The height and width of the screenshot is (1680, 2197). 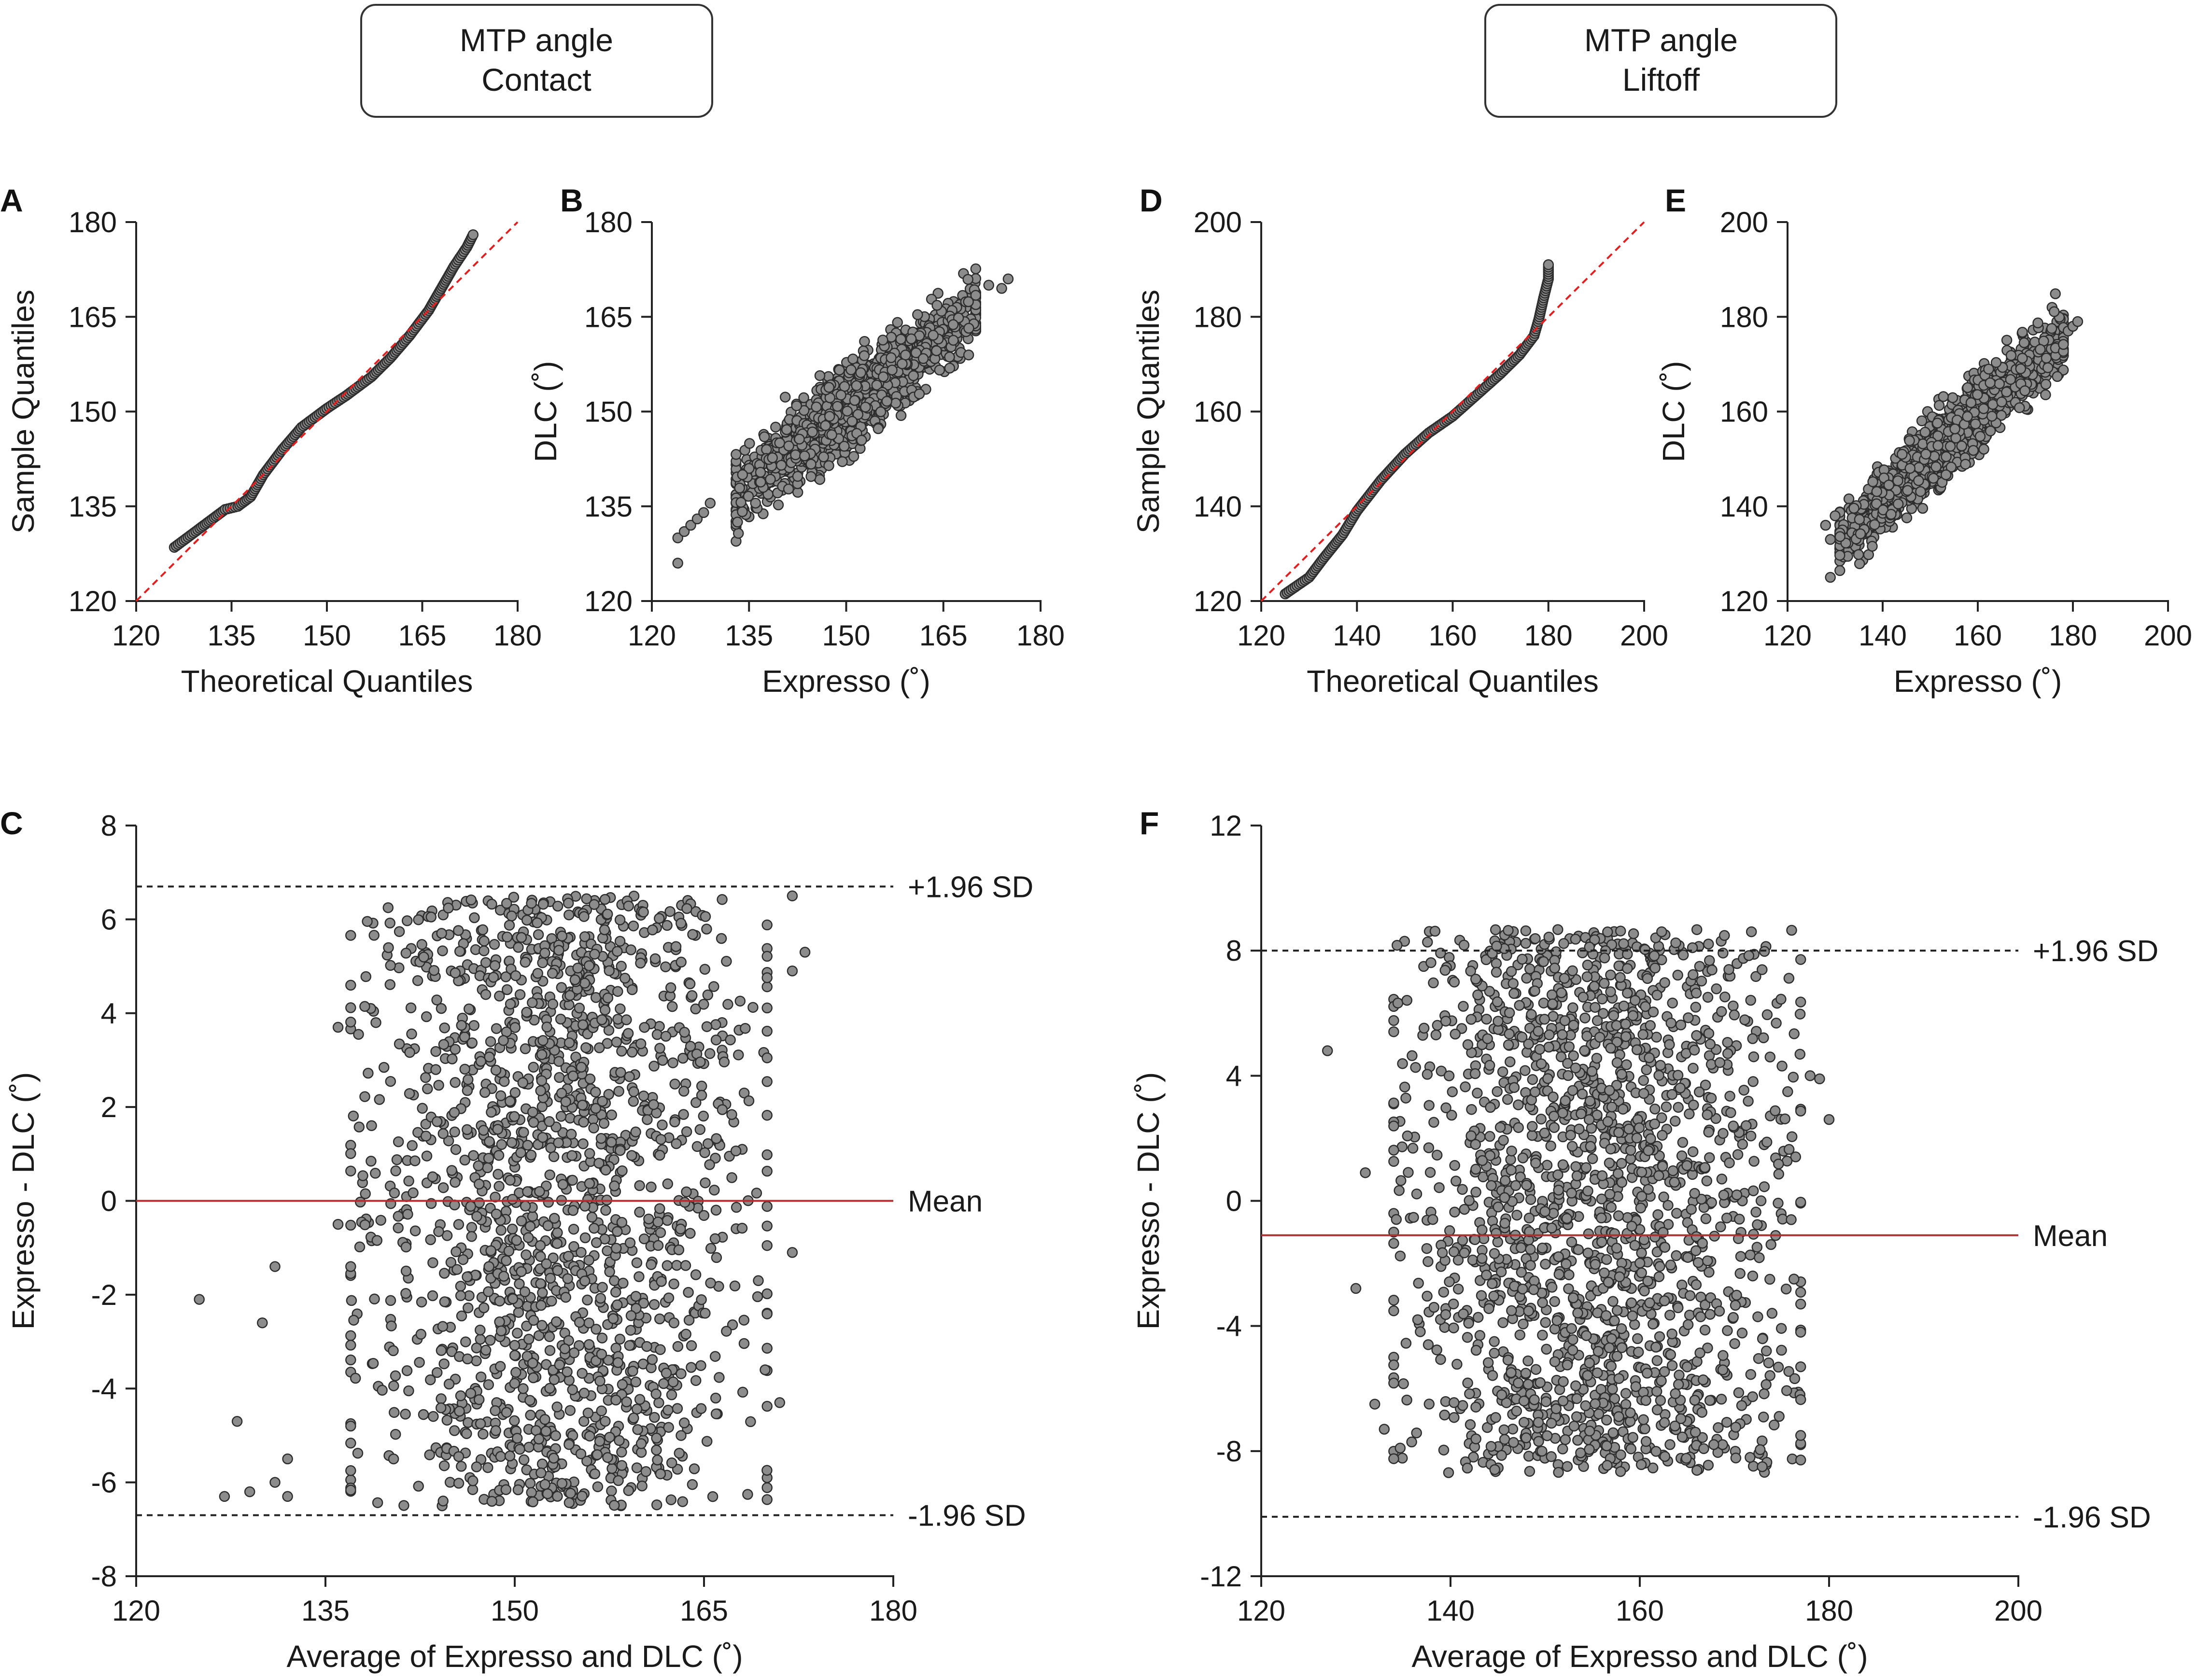 What do you see at coordinates (136, 1611) in the screenshot?
I see `x-tick-label: 120` at bounding box center [136, 1611].